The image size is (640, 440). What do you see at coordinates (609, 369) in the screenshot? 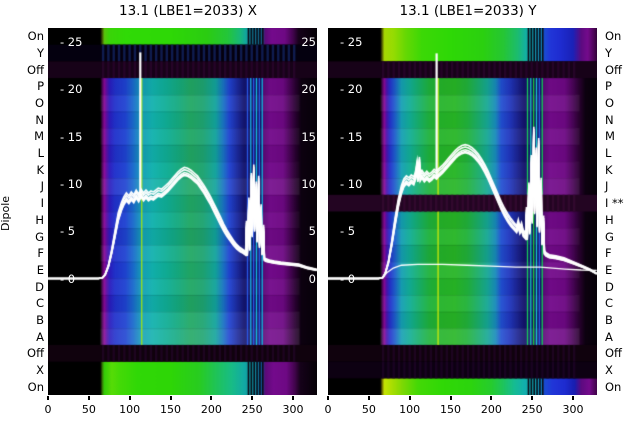
I see `row-label-right: X` at bounding box center [609, 369].